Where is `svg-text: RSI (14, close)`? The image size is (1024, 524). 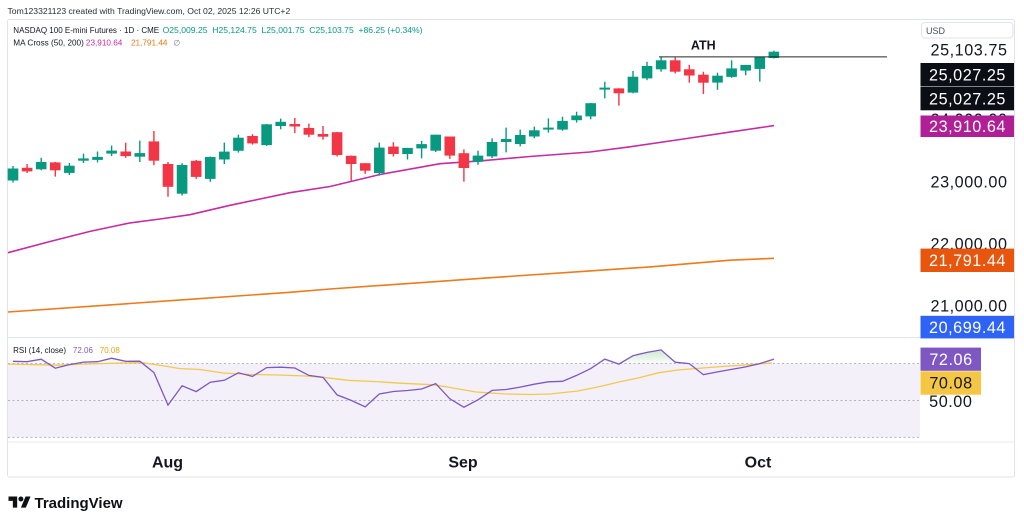
svg-text: RSI (14, close) is located at coordinates (39, 350).